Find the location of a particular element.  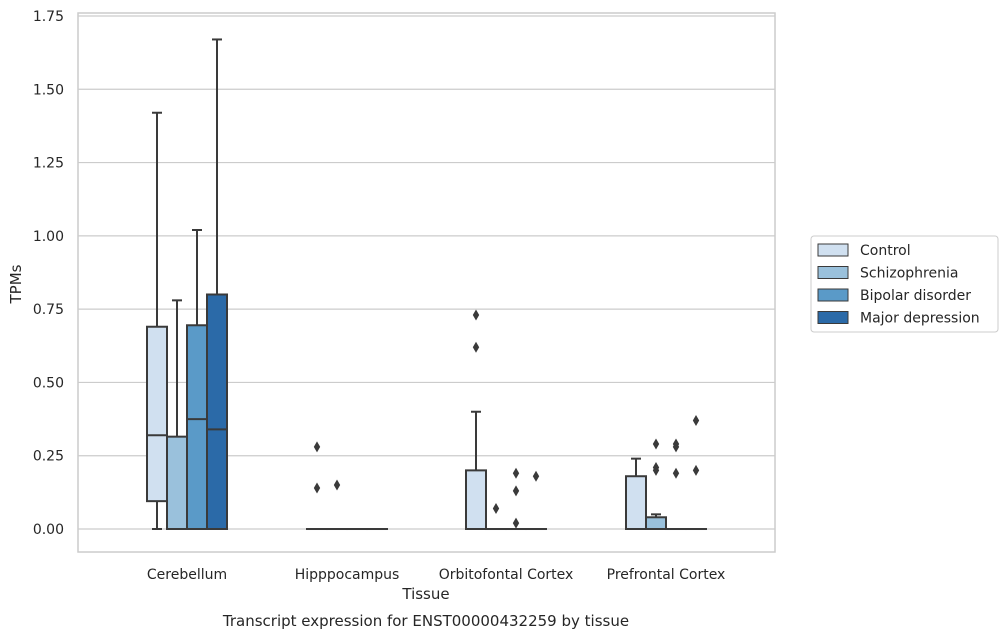

y-tick-label: 0.25 is located at coordinates (48, 457).